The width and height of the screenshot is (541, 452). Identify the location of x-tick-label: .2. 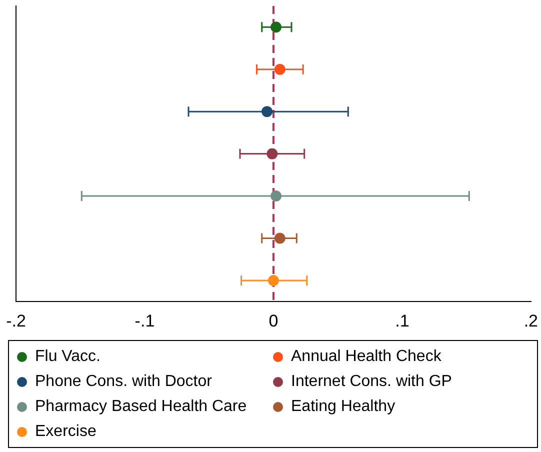
(531, 320).